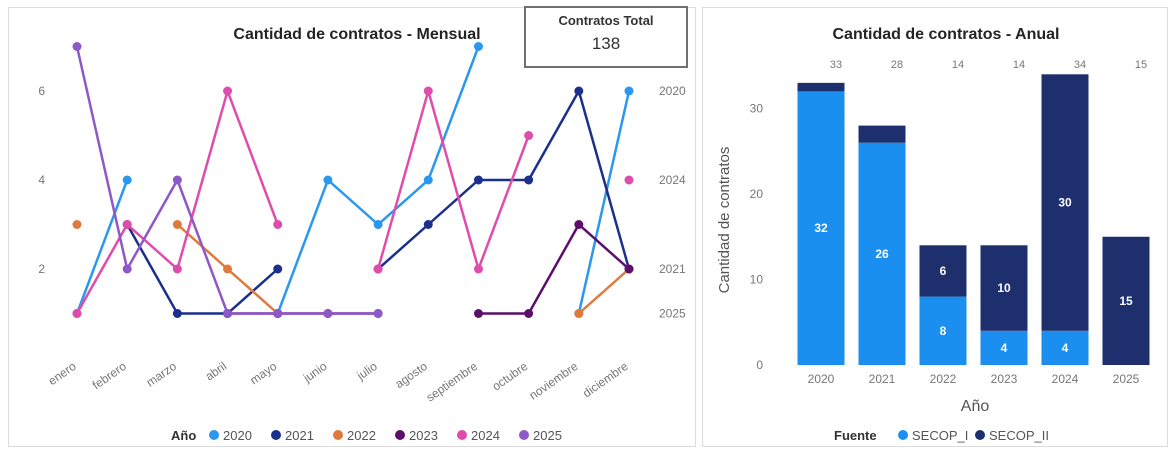 This screenshot has height=451, width=1172. What do you see at coordinates (724, 220) in the screenshot?
I see `y-axis-label: Cantidad de contratos` at bounding box center [724, 220].